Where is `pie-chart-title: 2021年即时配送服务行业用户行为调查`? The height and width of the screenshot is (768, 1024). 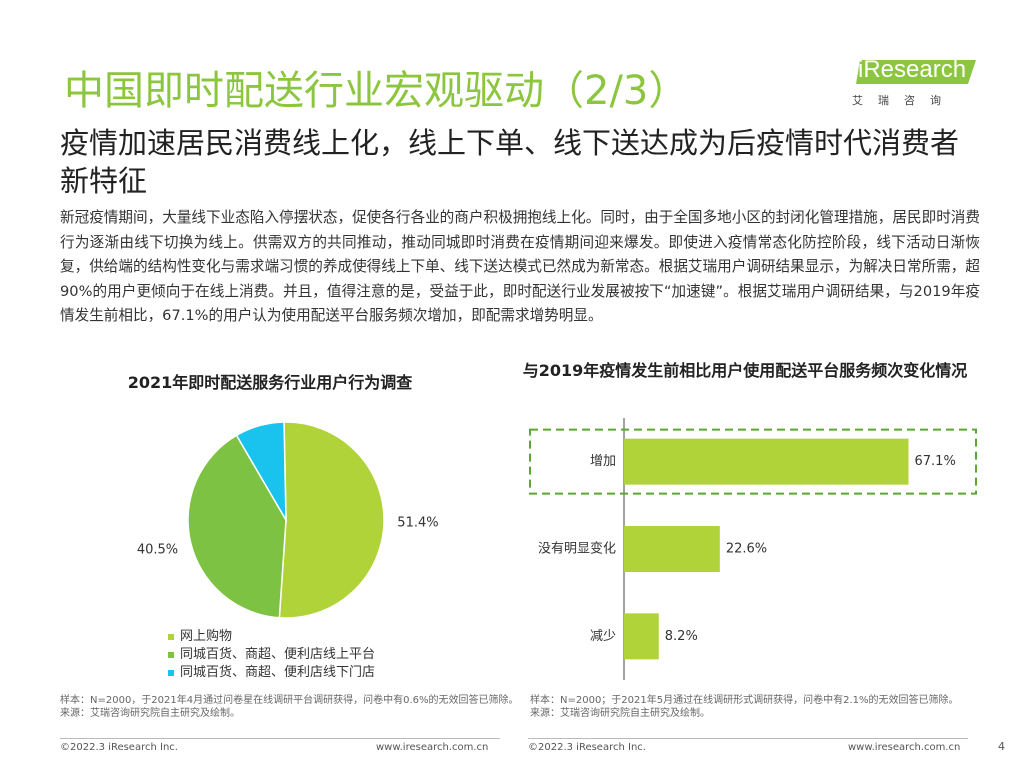 pie-chart-title: 2021年即时配送服务行业用户行为调查 is located at coordinates (270, 382).